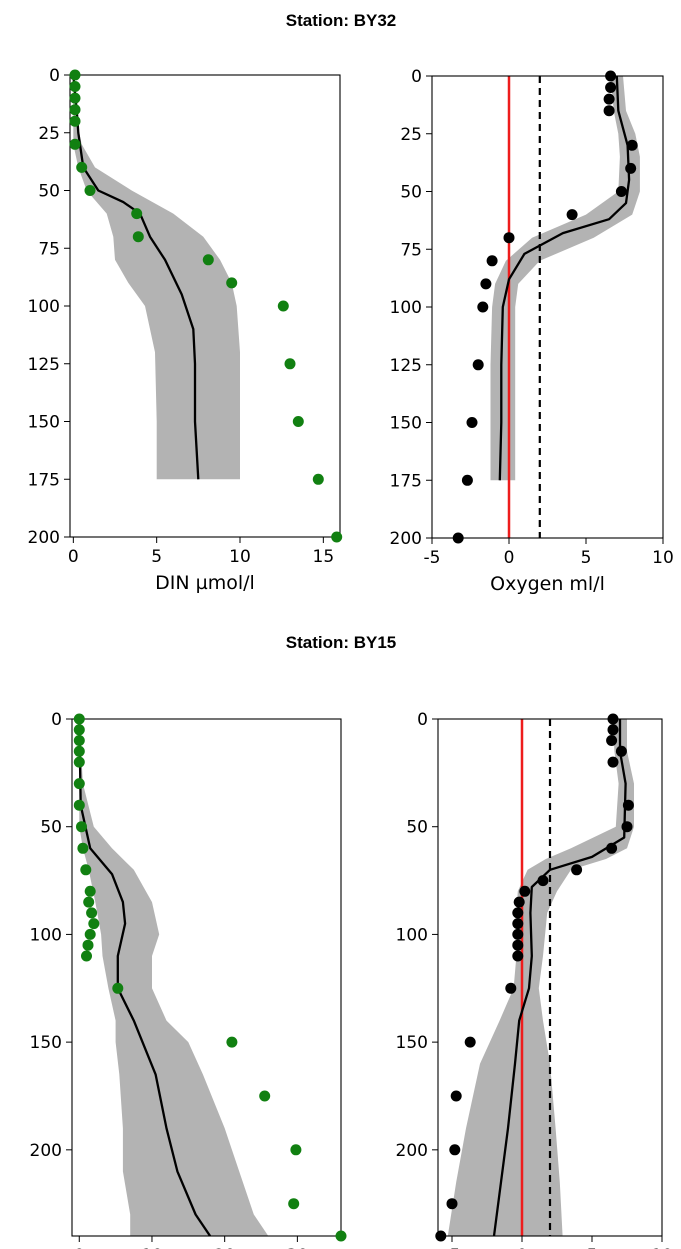 The image size is (681, 1249). I want to click on mean-profile-line, so click(145, 977).